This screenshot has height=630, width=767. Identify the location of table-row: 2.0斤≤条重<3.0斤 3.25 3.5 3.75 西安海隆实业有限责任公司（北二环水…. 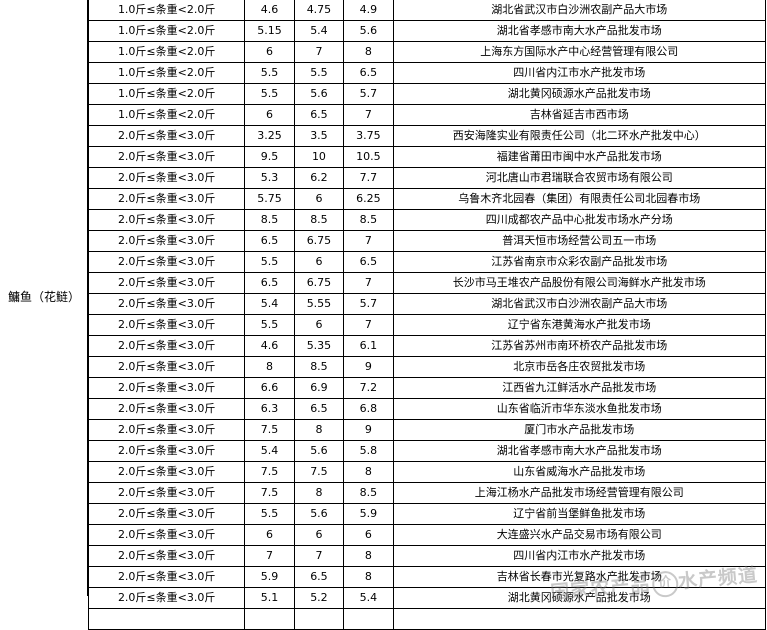
(427, 136).